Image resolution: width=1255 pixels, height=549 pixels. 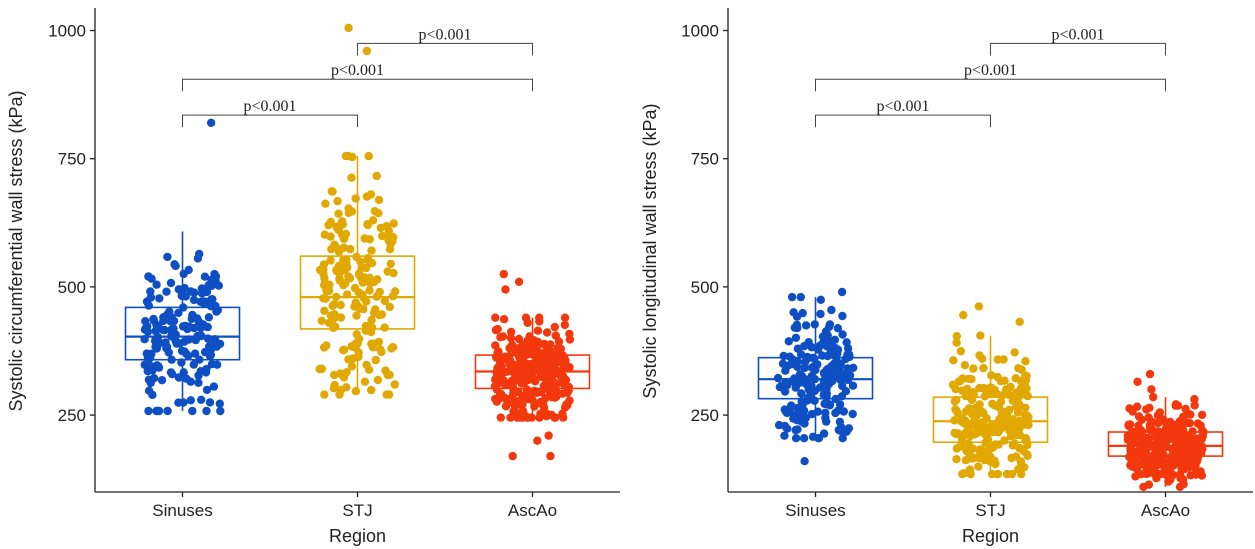 I want to click on y-tick-label: 500, so click(x=72, y=287).